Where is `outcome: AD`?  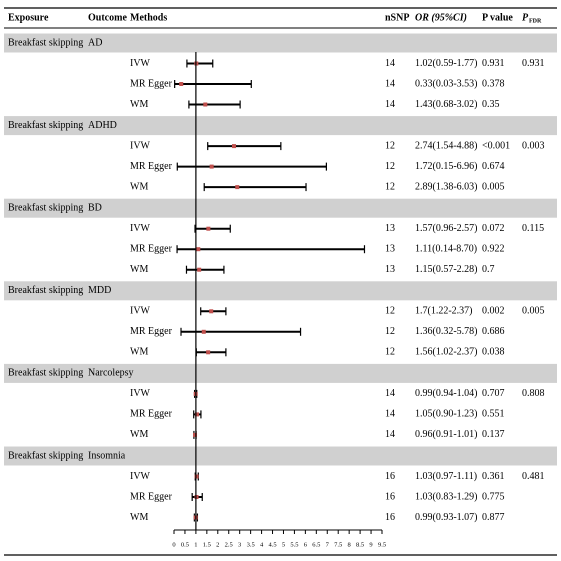 outcome: AD is located at coordinates (95, 42).